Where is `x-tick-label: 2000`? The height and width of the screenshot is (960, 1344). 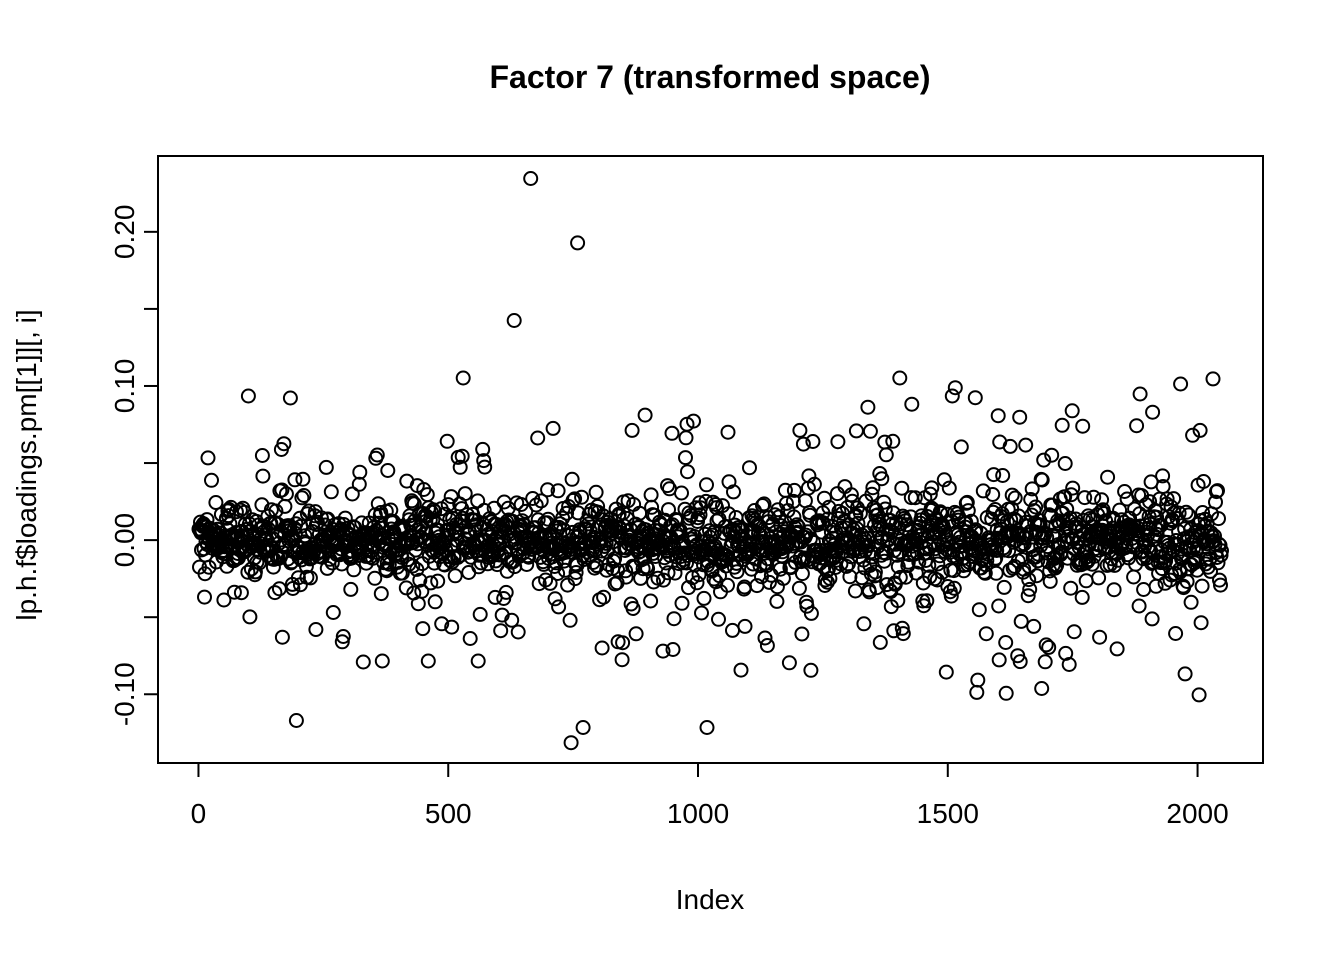
x-tick-label: 2000 is located at coordinates (1197, 813).